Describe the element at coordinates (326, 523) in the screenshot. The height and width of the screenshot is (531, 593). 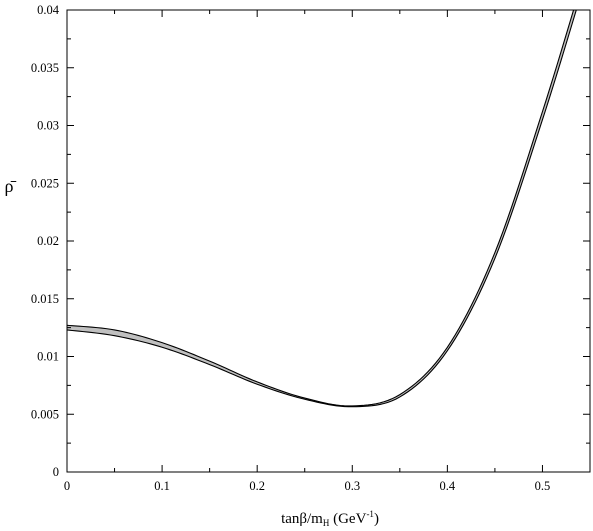
I see `x-axis-title-subscript: H` at that location.